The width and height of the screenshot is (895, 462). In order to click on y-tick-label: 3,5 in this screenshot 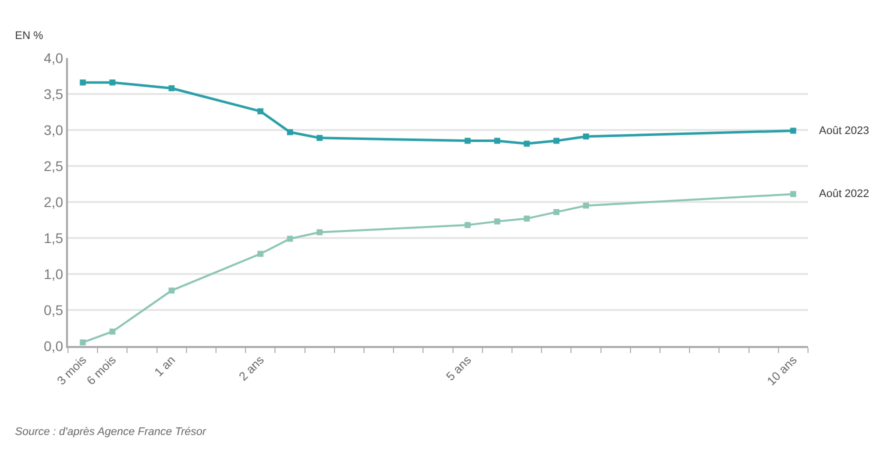, I will do `click(54, 94)`.